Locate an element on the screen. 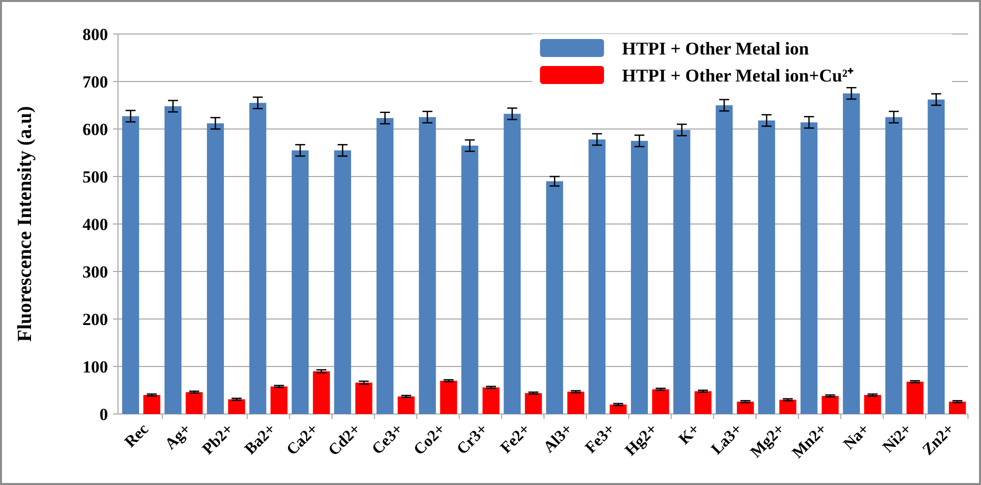 Image resolution: width=981 pixels, height=485 pixels. x-tick-label: K+ is located at coordinates (690, 434).